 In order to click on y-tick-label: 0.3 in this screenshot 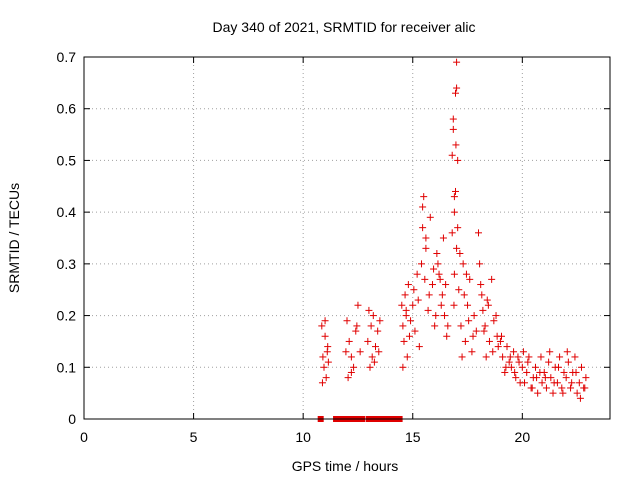, I will do `click(67, 264)`.